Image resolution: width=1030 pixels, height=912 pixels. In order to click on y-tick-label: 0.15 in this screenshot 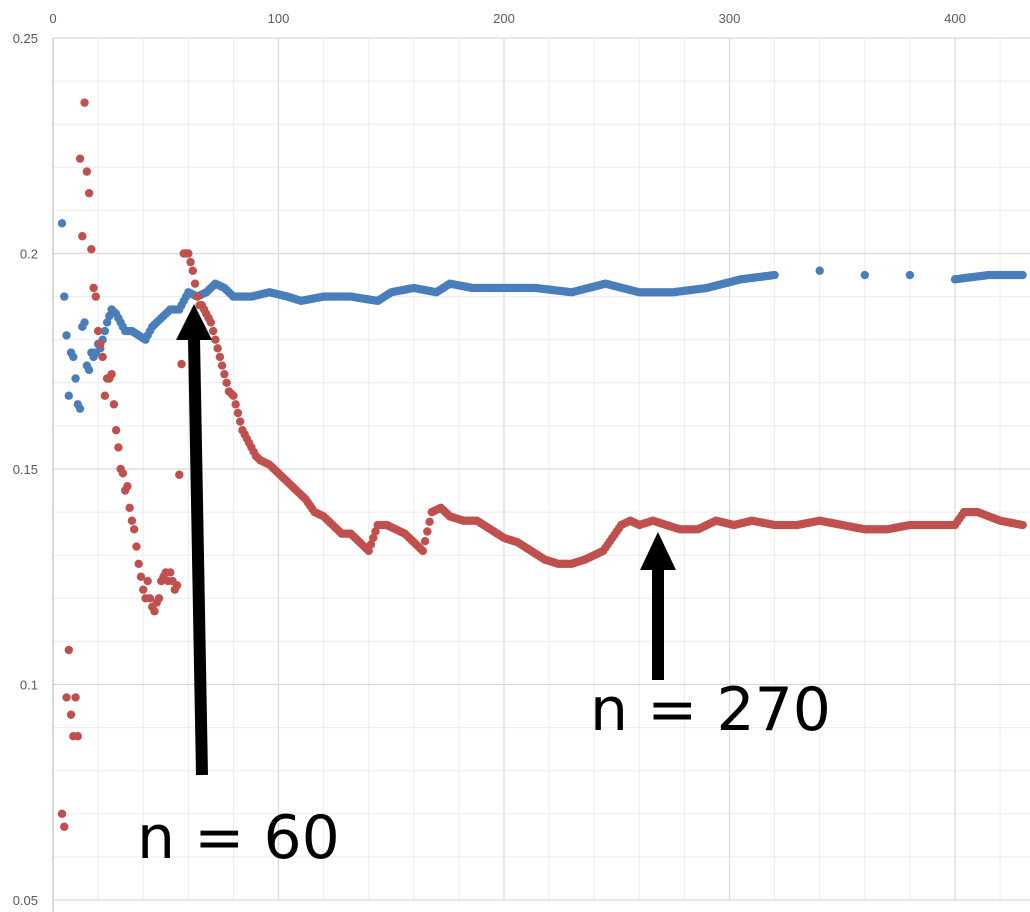, I will do `click(25, 469)`.